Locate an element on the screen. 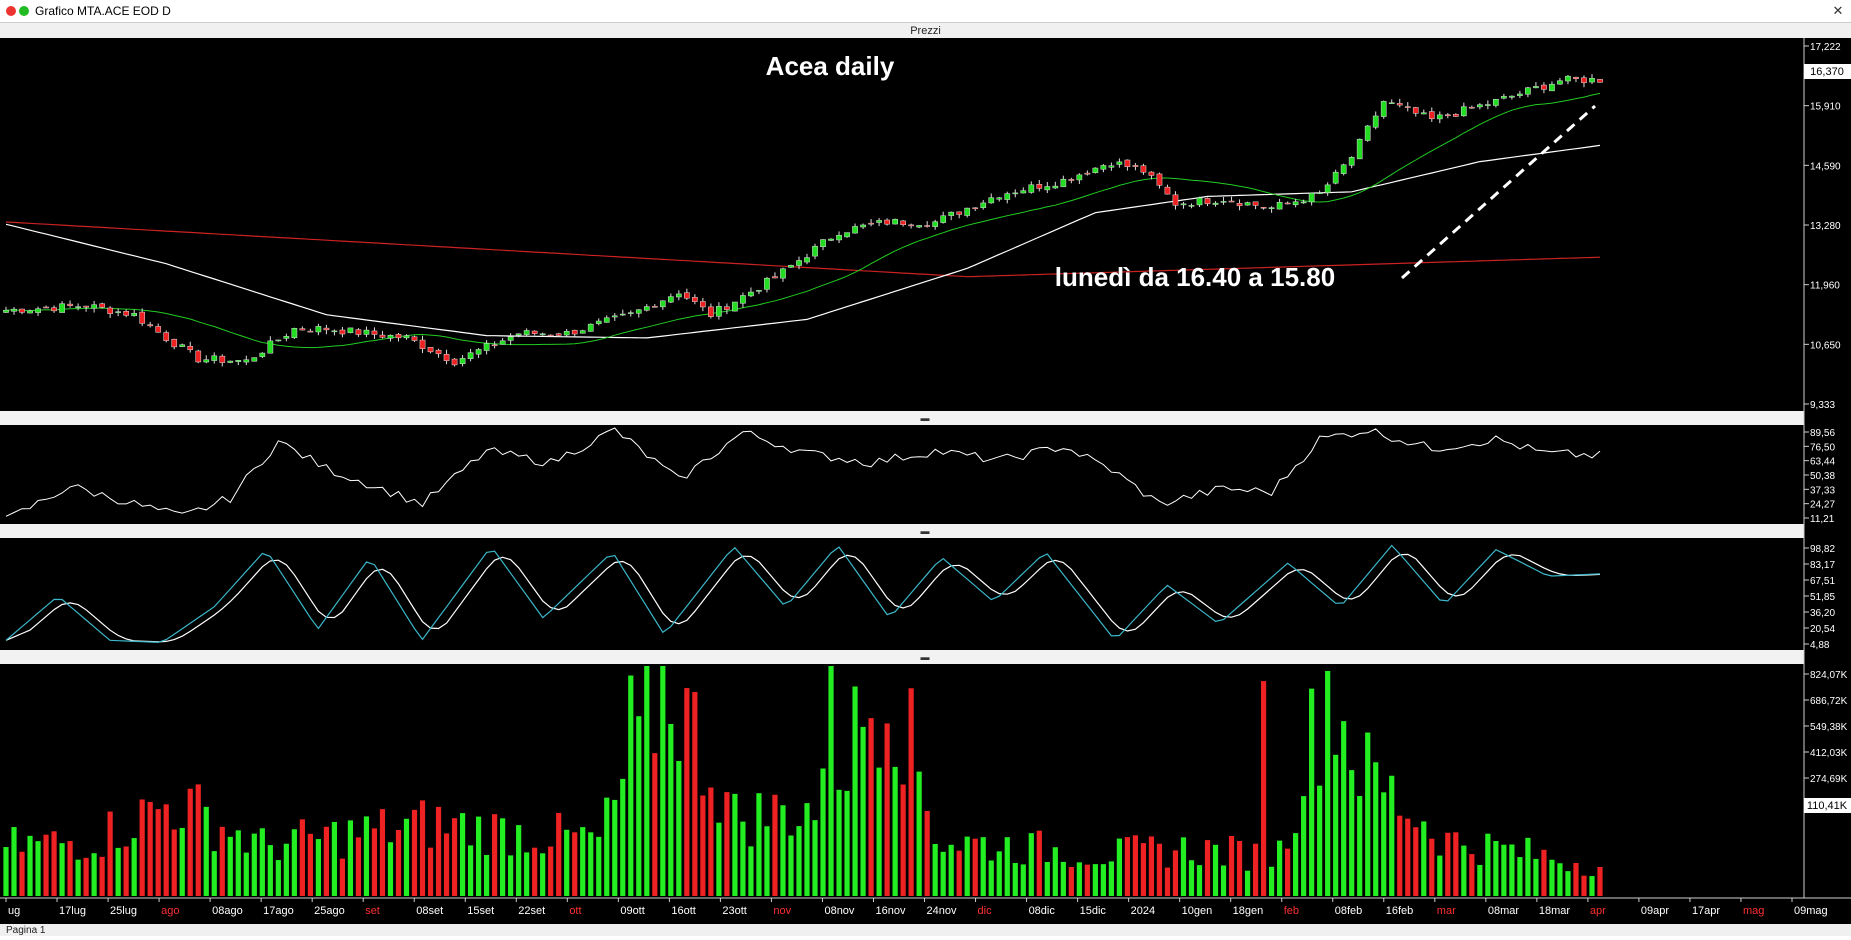  date-tick-label: ago is located at coordinates (170, 911).